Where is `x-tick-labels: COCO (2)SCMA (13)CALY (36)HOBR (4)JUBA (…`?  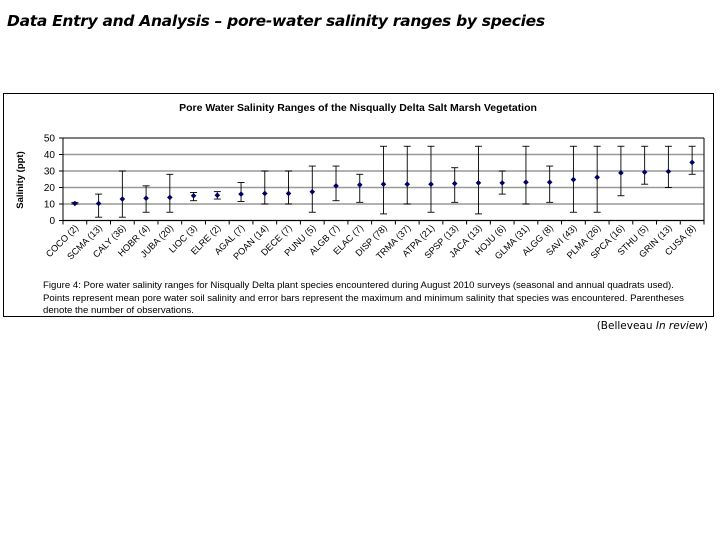 x-tick-labels: COCO (2)SCMA (13)CALY (36)HOBR (4)JUBA (… is located at coordinates (371, 242).